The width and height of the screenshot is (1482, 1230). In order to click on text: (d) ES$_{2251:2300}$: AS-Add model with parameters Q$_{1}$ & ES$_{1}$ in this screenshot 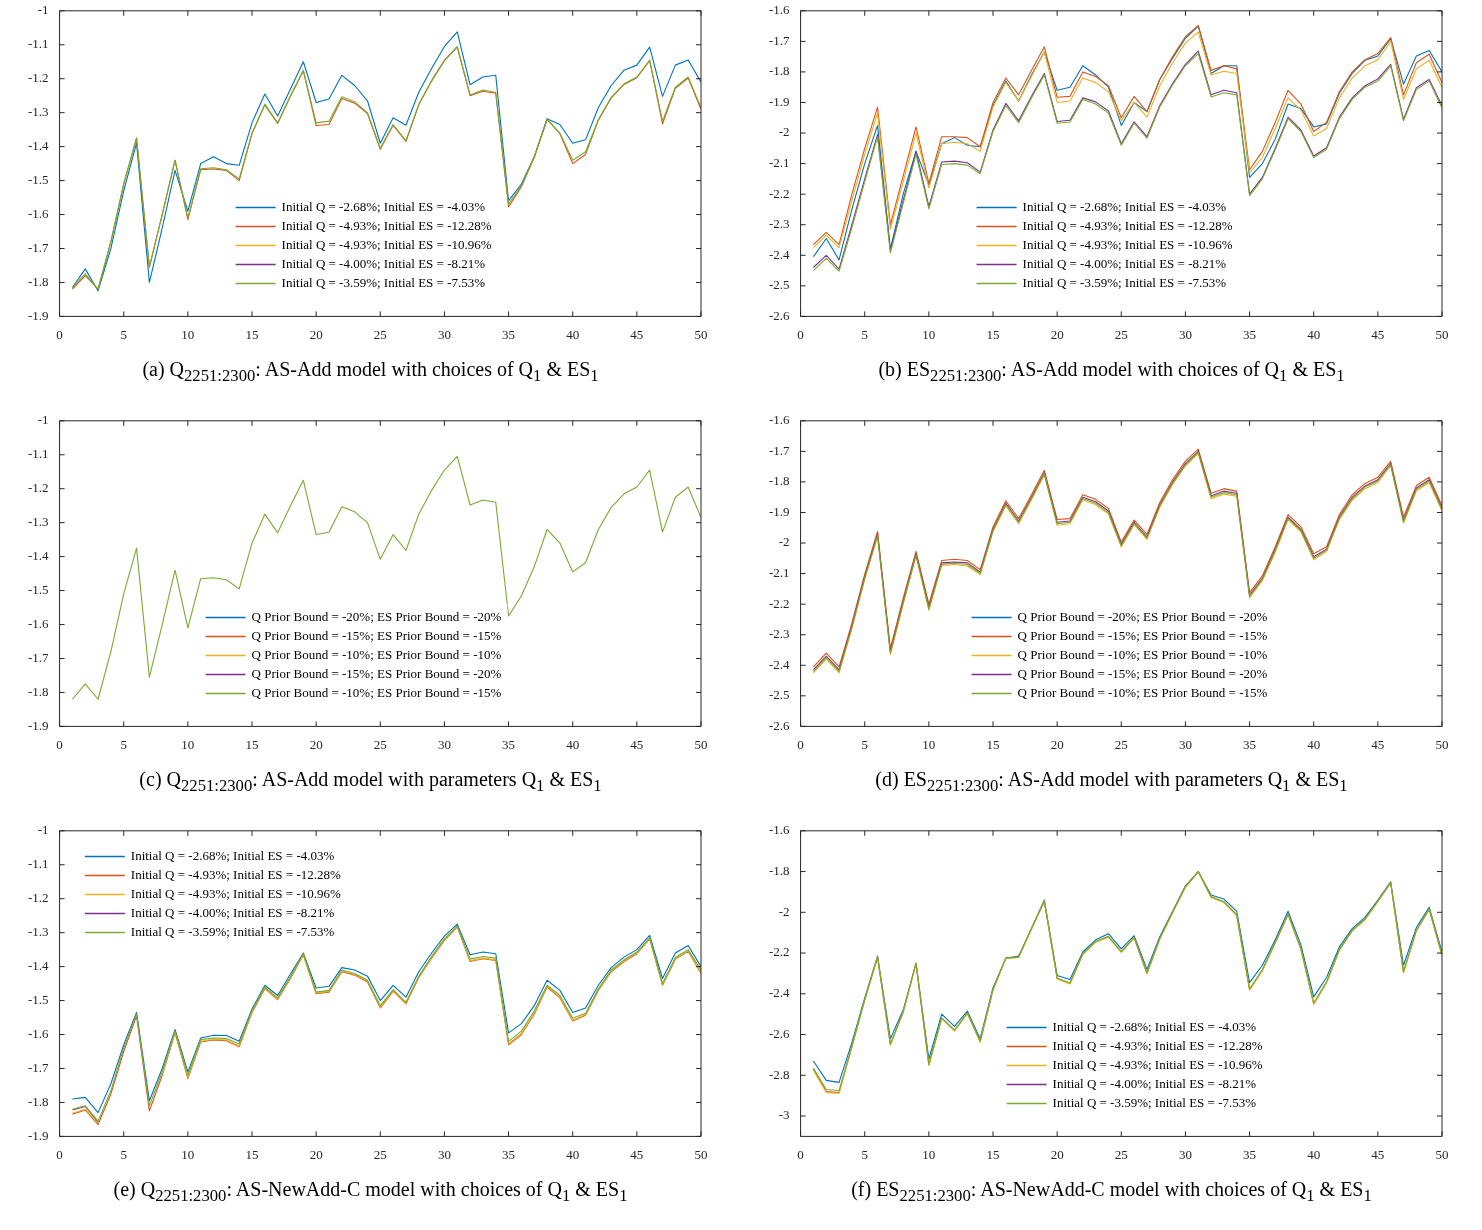, I will do `click(1111, 782)`.